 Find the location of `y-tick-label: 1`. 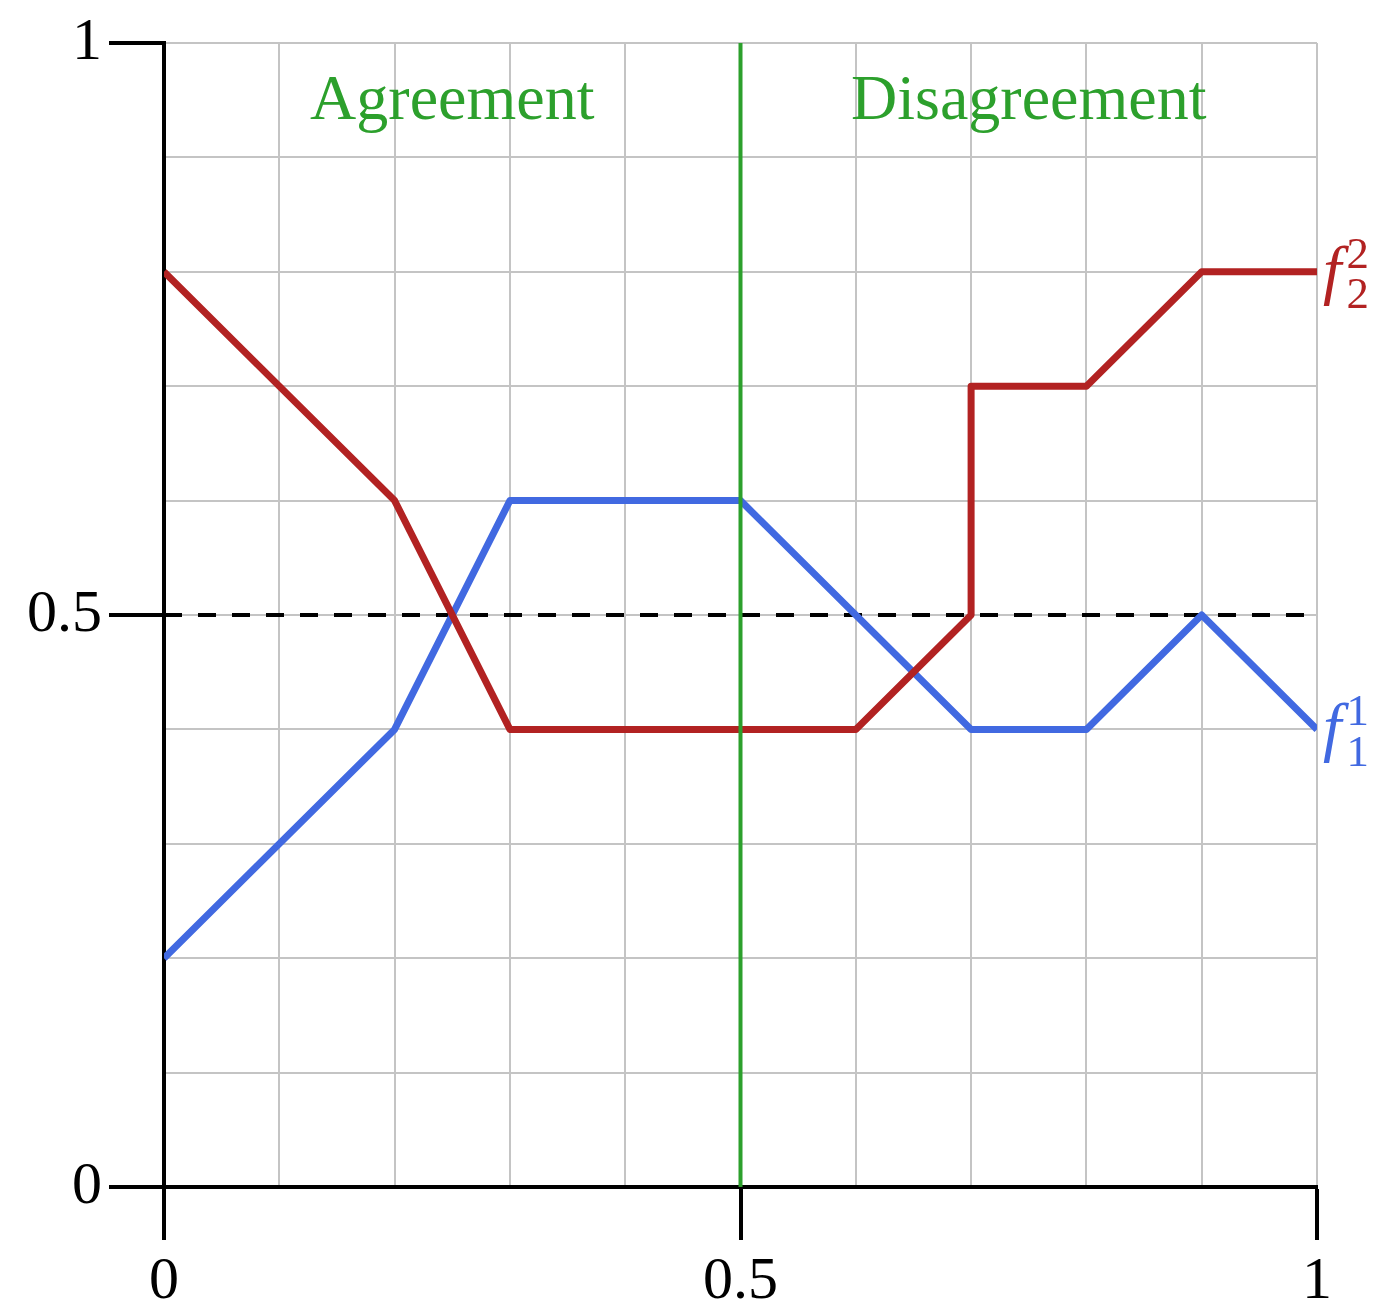

y-tick-label: 1 is located at coordinates (87, 38).